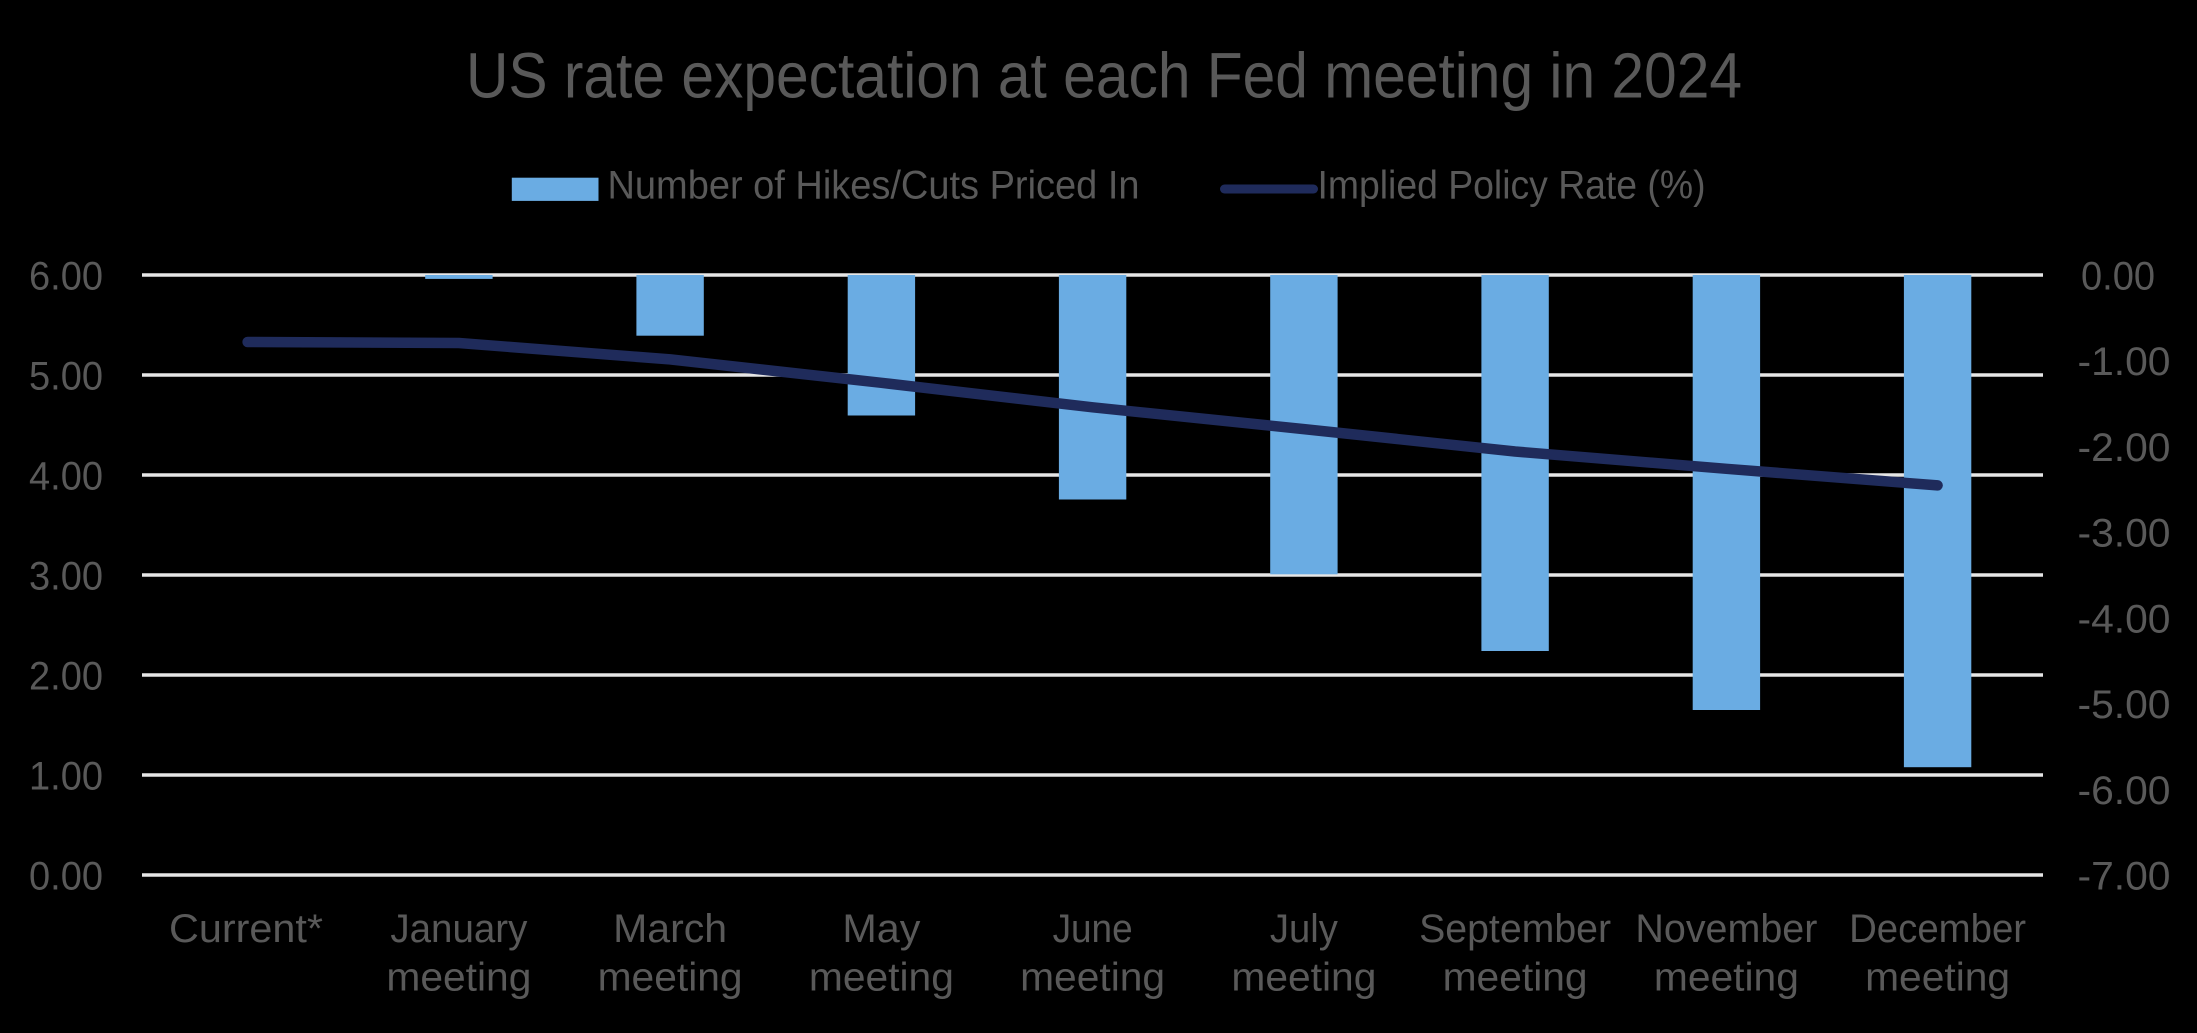 This screenshot has height=1033, width=2197. Describe the element at coordinates (2124, 534) in the screenshot. I see `svg-text: -3.00` at that location.